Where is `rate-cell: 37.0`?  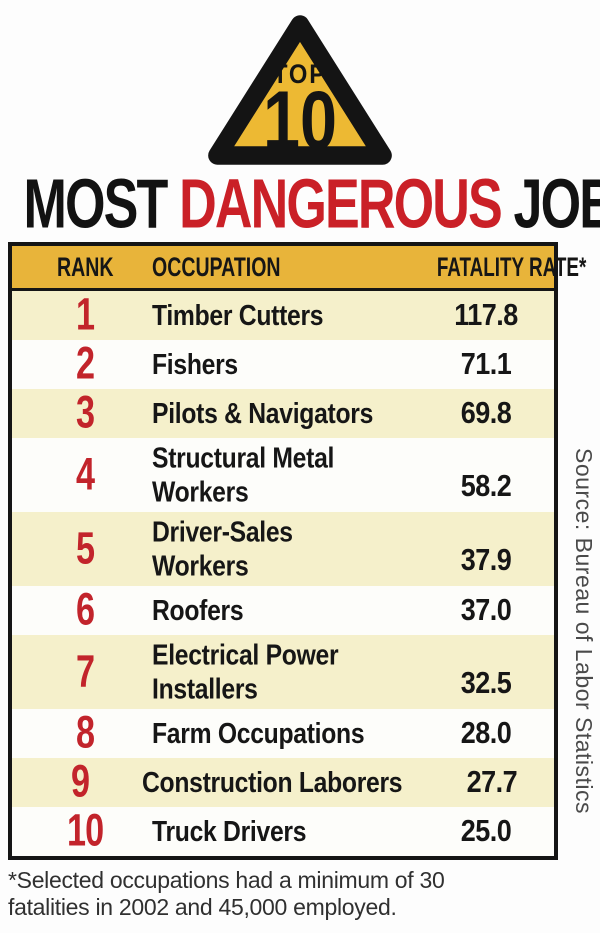
rate-cell: 37.0 is located at coordinates (486, 610).